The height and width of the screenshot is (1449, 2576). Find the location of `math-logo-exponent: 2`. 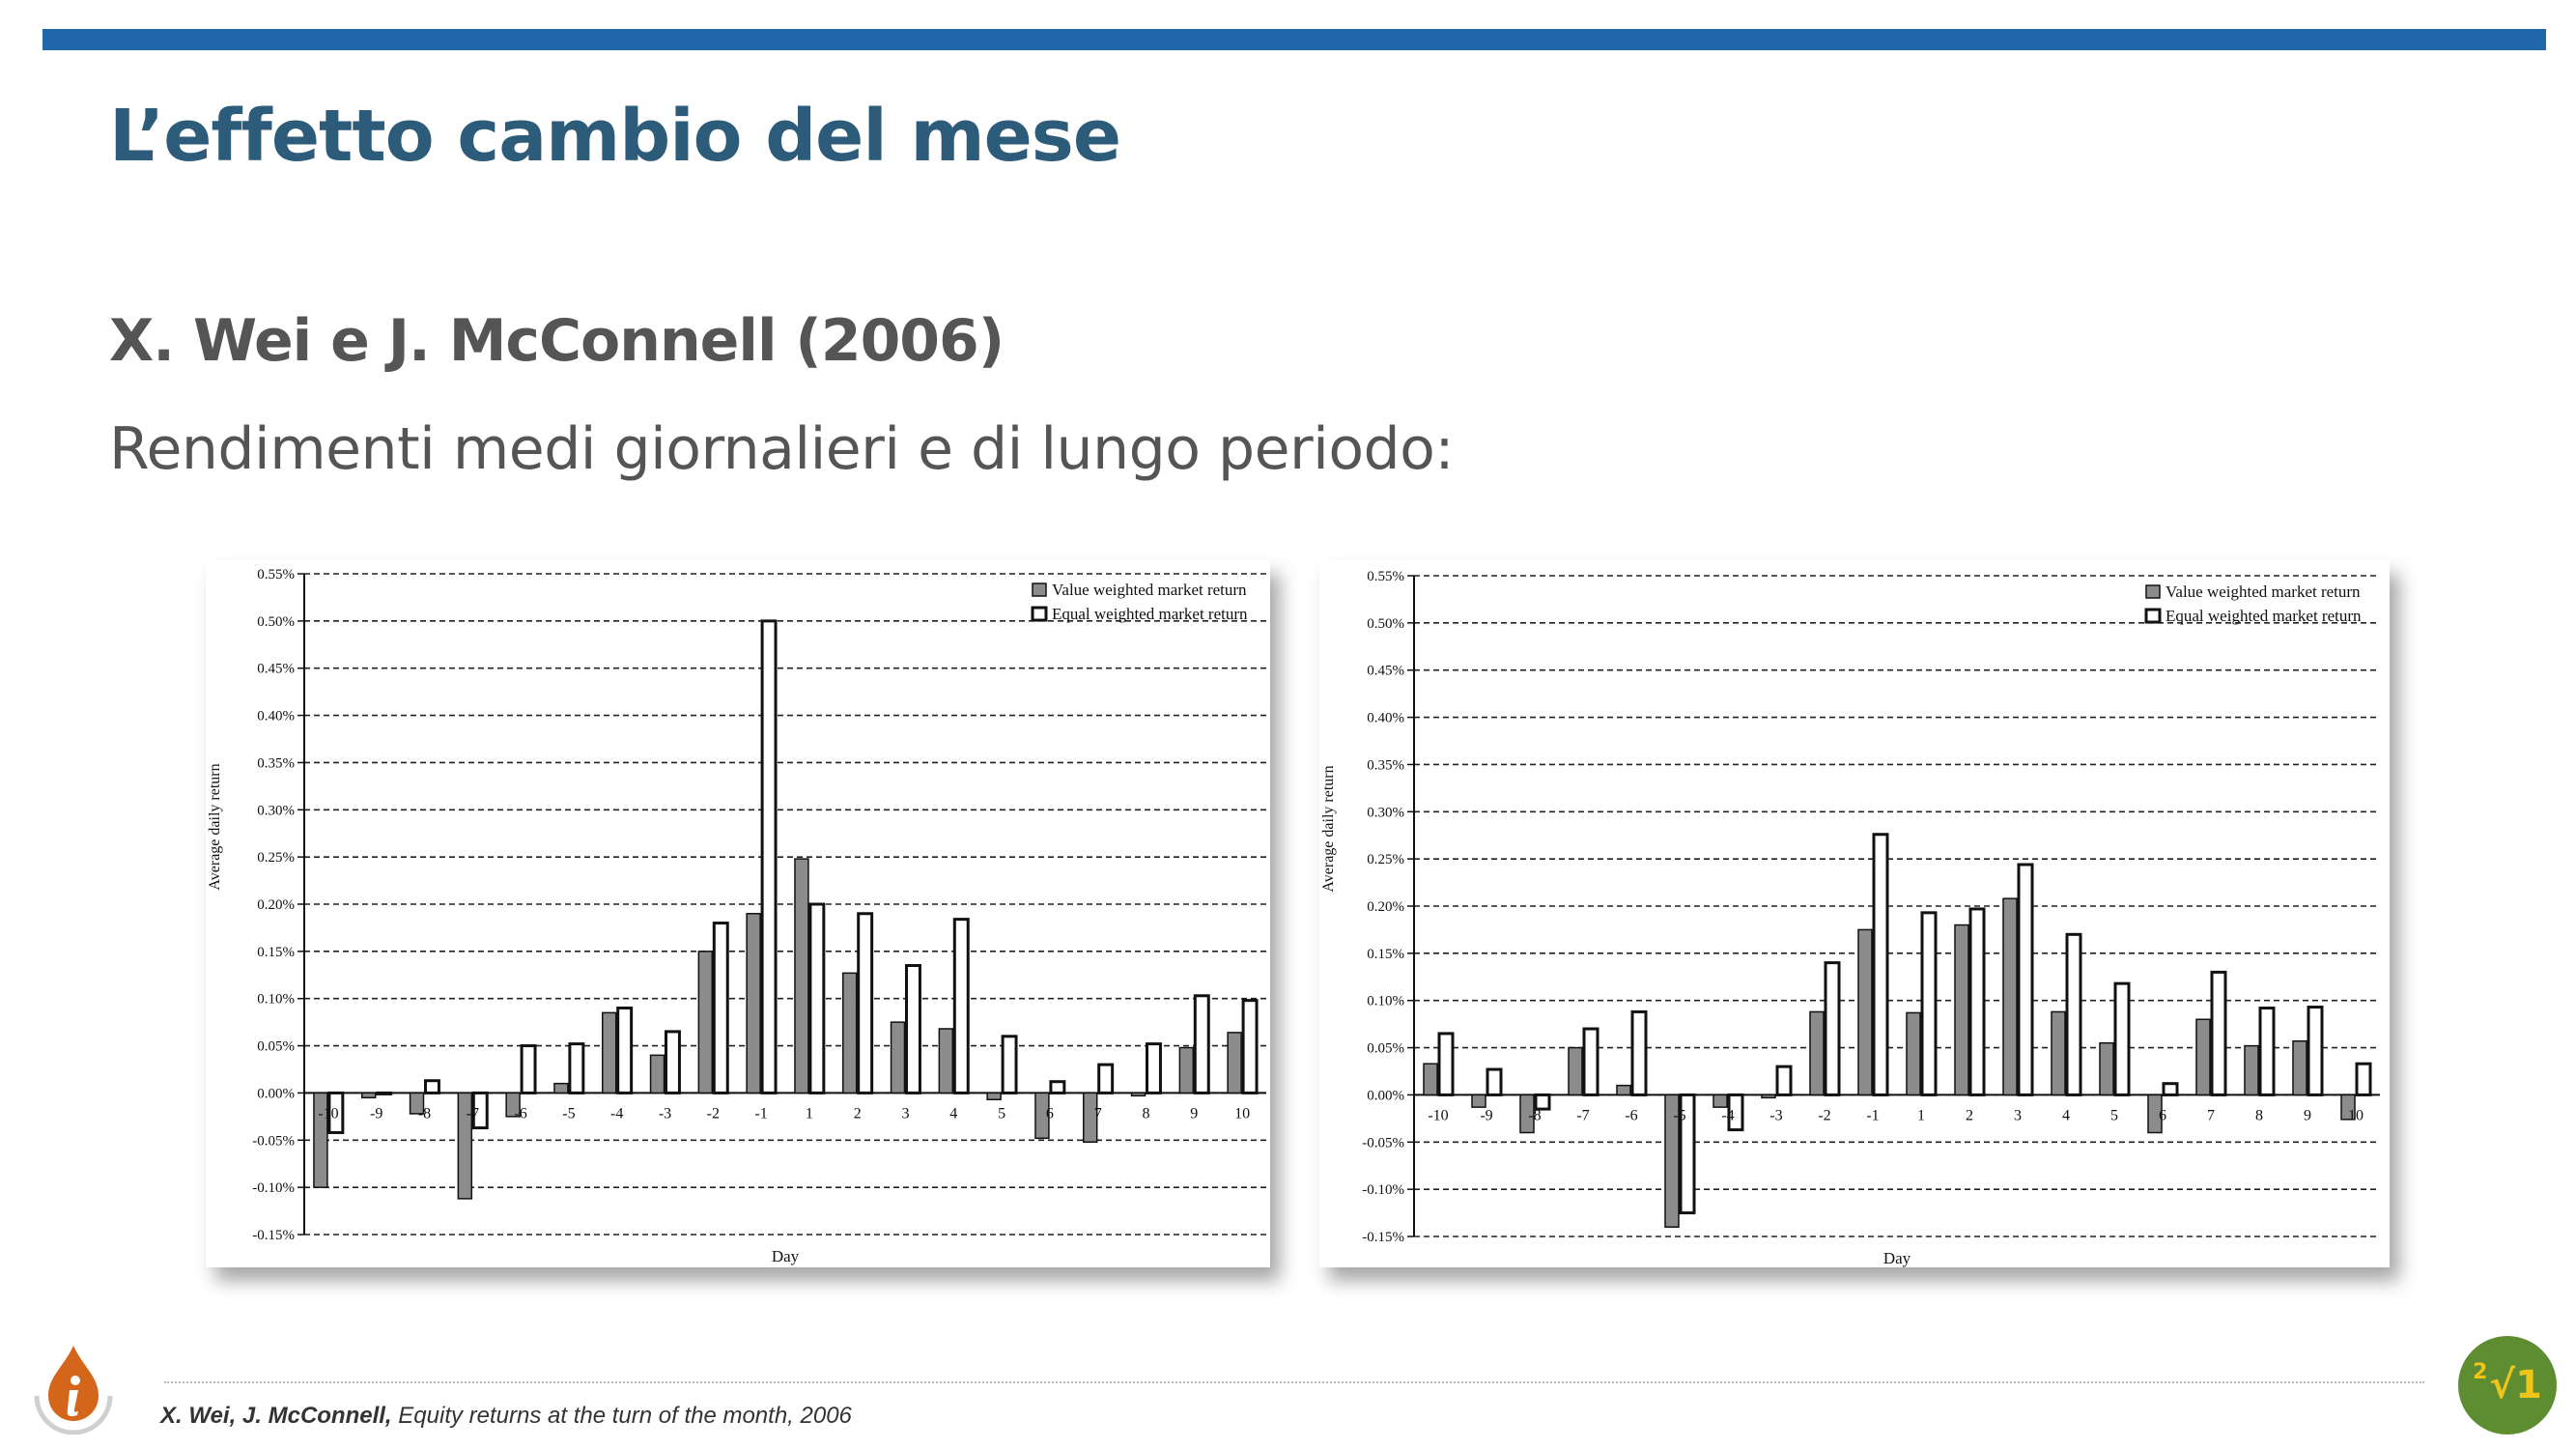

math-logo-exponent: 2 is located at coordinates (2480, 1371).